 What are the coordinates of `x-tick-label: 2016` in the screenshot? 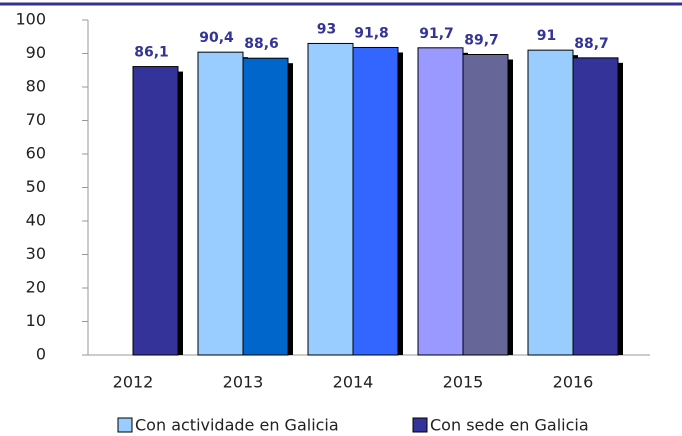 It's located at (573, 382).